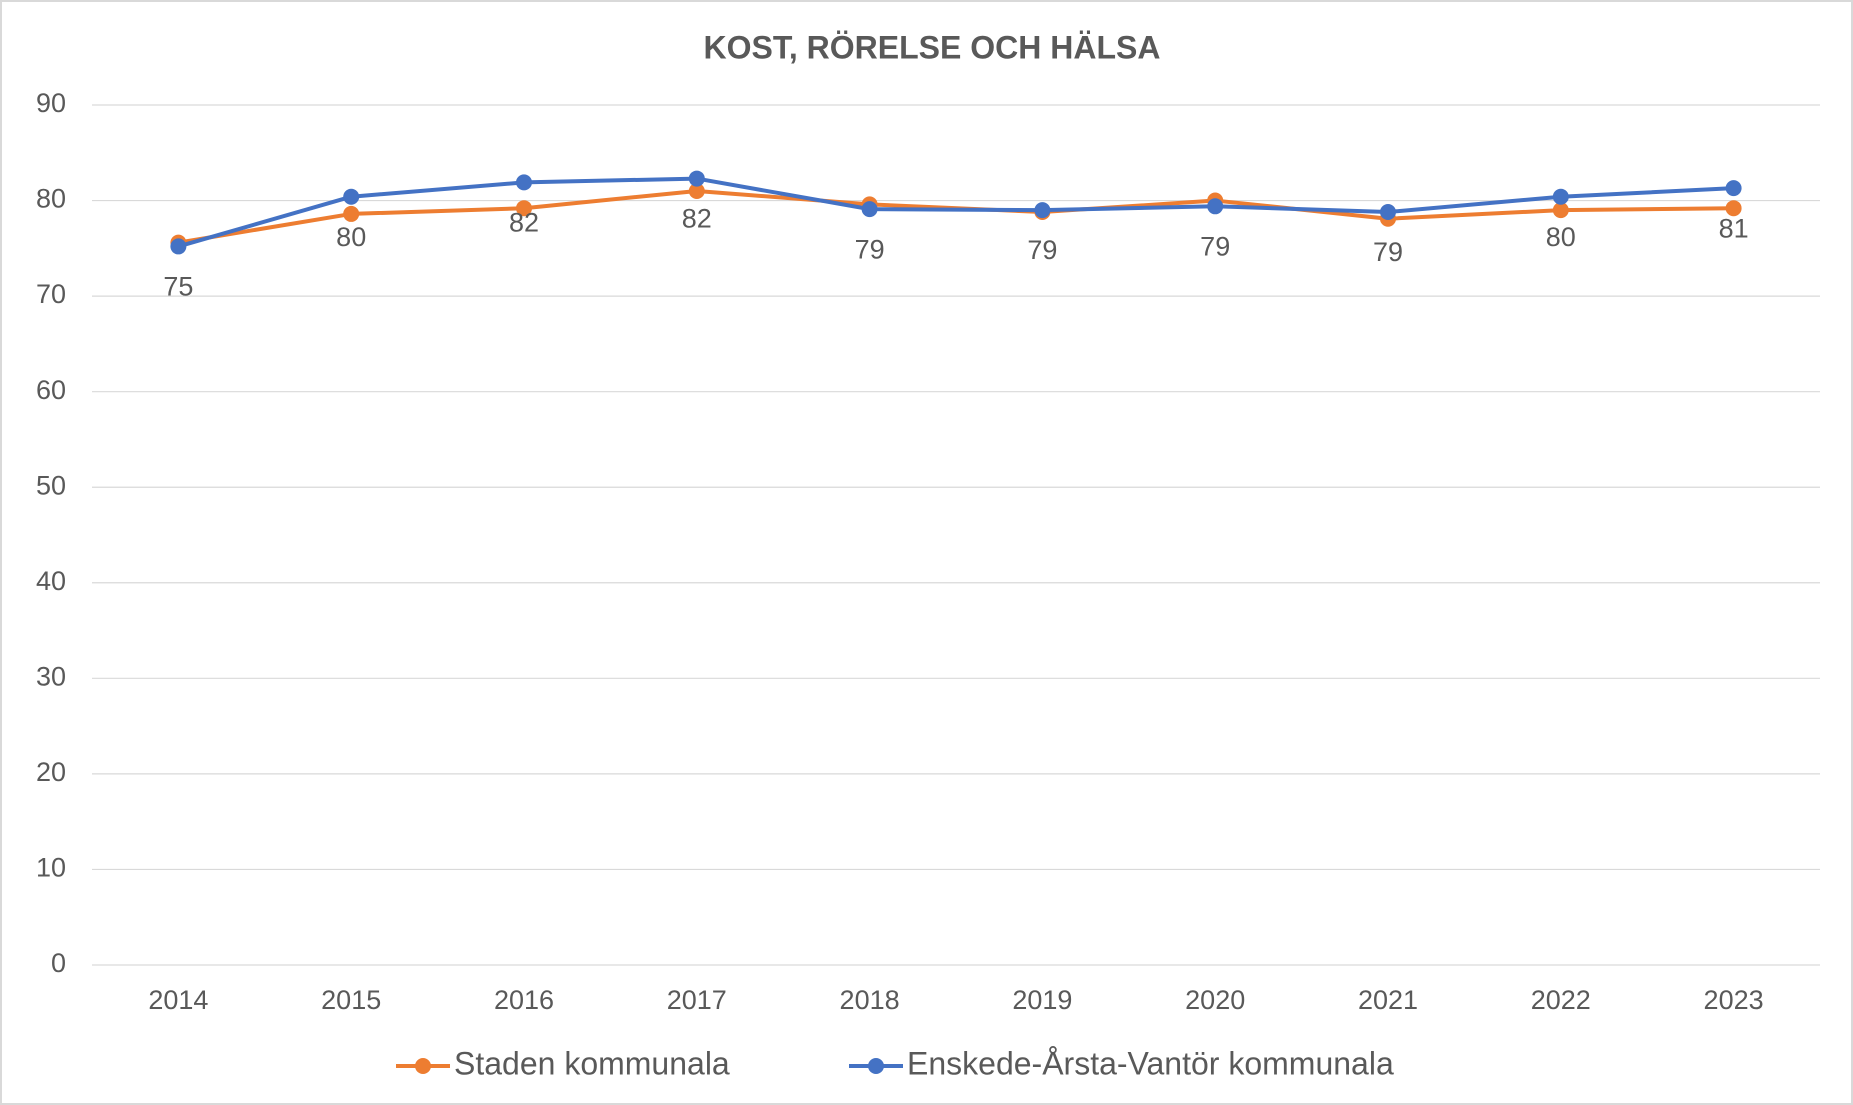  Describe the element at coordinates (178, 287) in the screenshot. I see `data-label: 75` at that location.